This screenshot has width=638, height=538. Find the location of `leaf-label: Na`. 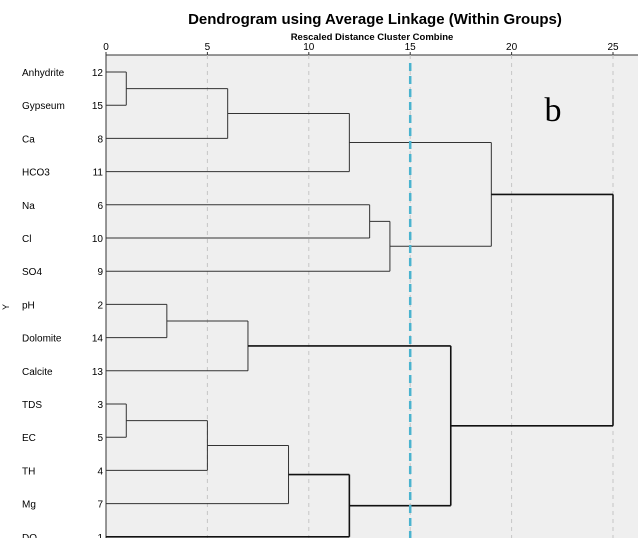

leaf-label: Na is located at coordinates (28, 206).